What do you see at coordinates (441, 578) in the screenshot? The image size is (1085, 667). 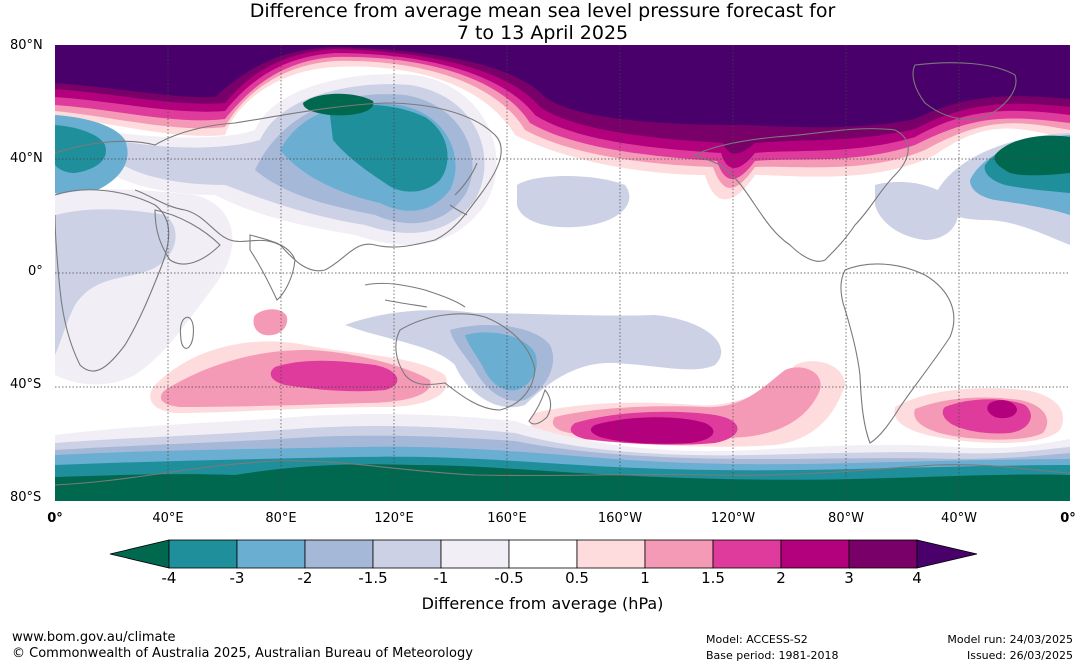 I see `colorbar-tick-label: -1` at bounding box center [441, 578].